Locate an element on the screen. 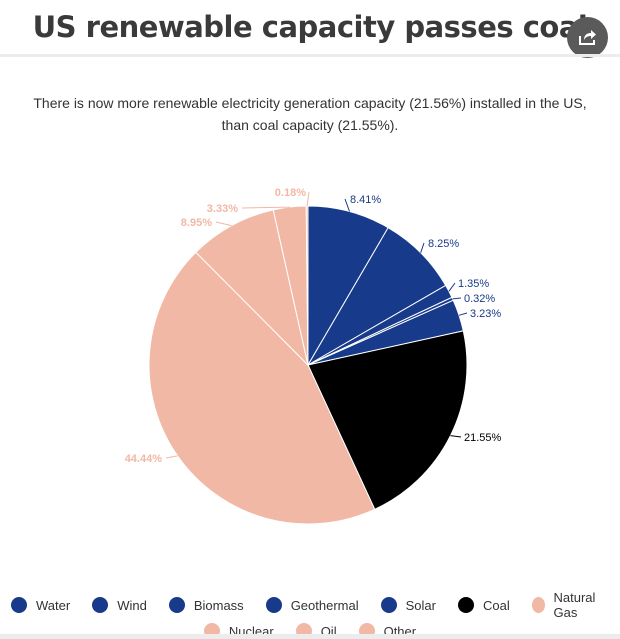  pie-slice-other is located at coordinates (307, 285).